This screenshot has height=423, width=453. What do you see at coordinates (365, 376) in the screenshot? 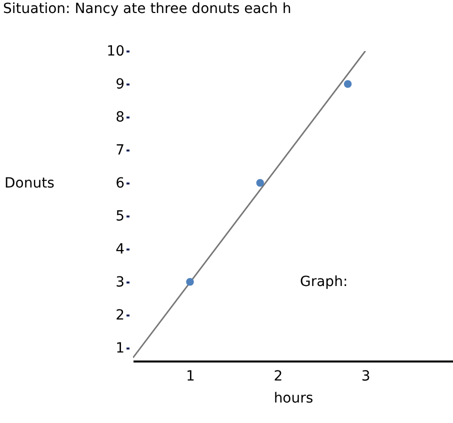
I see `x-tick-label: 3` at bounding box center [365, 376].